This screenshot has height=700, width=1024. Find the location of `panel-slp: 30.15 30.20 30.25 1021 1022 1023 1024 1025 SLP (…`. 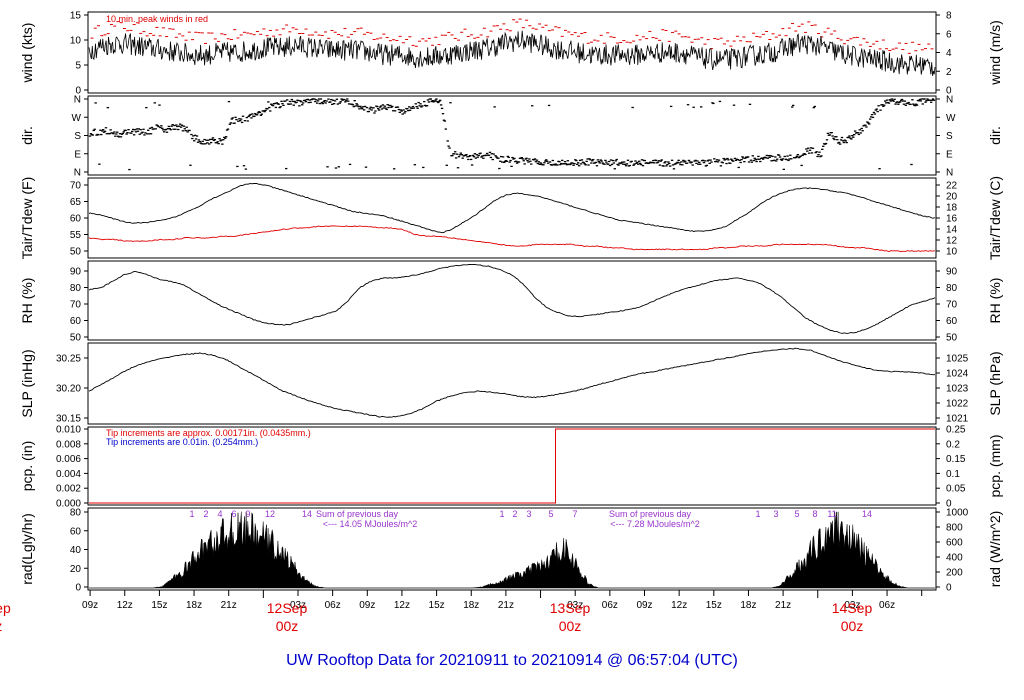

panel-slp: 30.15 30.20 30.25 1021 1022 1023 1024 1025 SLP (… is located at coordinates (511, 383).